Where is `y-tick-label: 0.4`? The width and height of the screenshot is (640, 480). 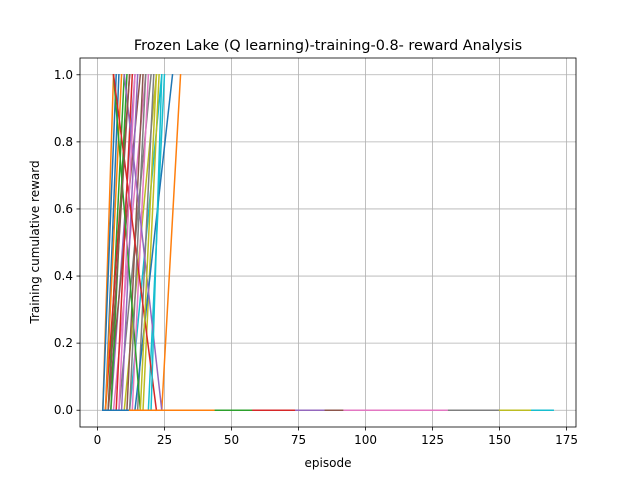 y-tick-label: 0.4 is located at coordinates (63, 276).